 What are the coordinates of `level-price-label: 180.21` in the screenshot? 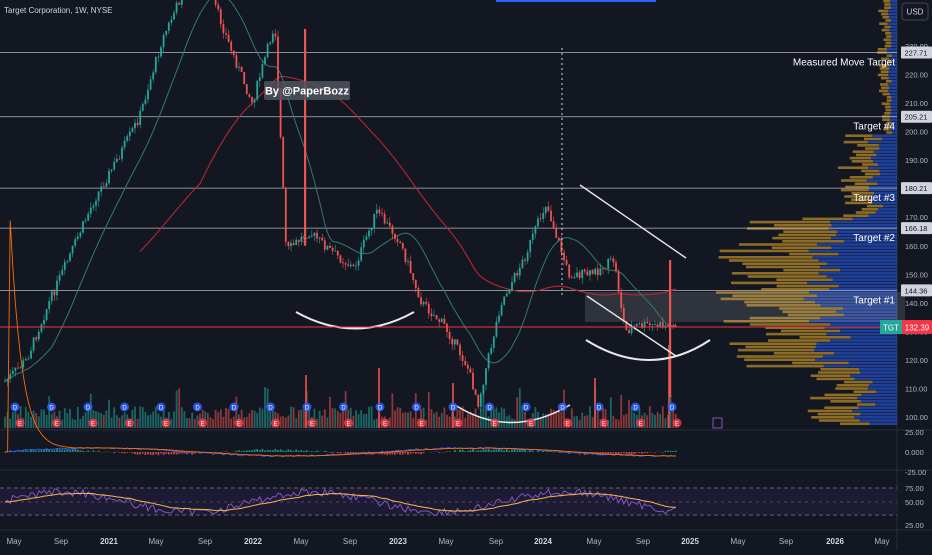 It's located at (916, 188).